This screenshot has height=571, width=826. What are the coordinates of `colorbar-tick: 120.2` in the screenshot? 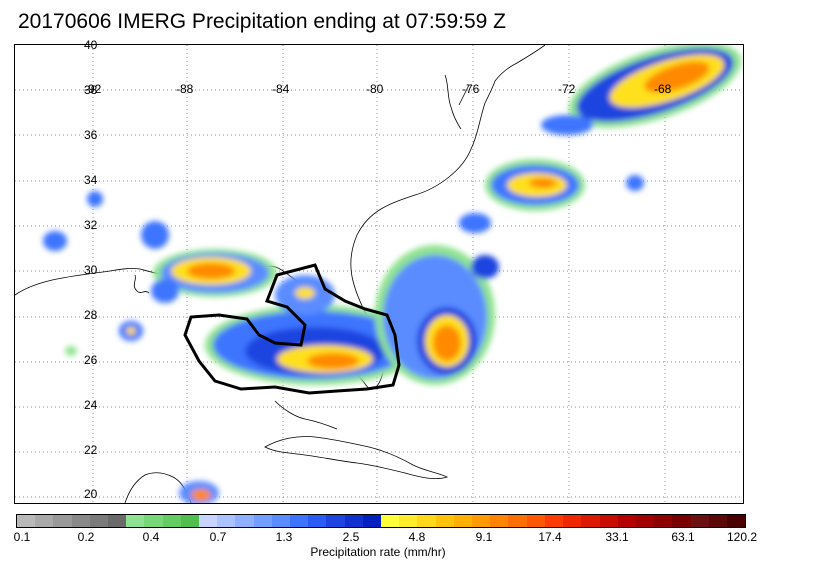 It's located at (742, 537).